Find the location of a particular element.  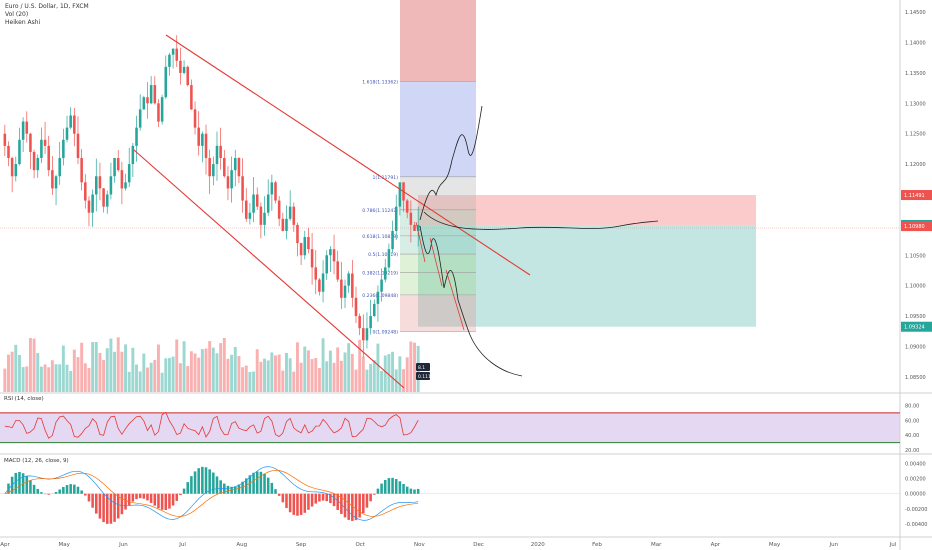

fib-label: 0.618(1.10819) is located at coordinates (380, 237).